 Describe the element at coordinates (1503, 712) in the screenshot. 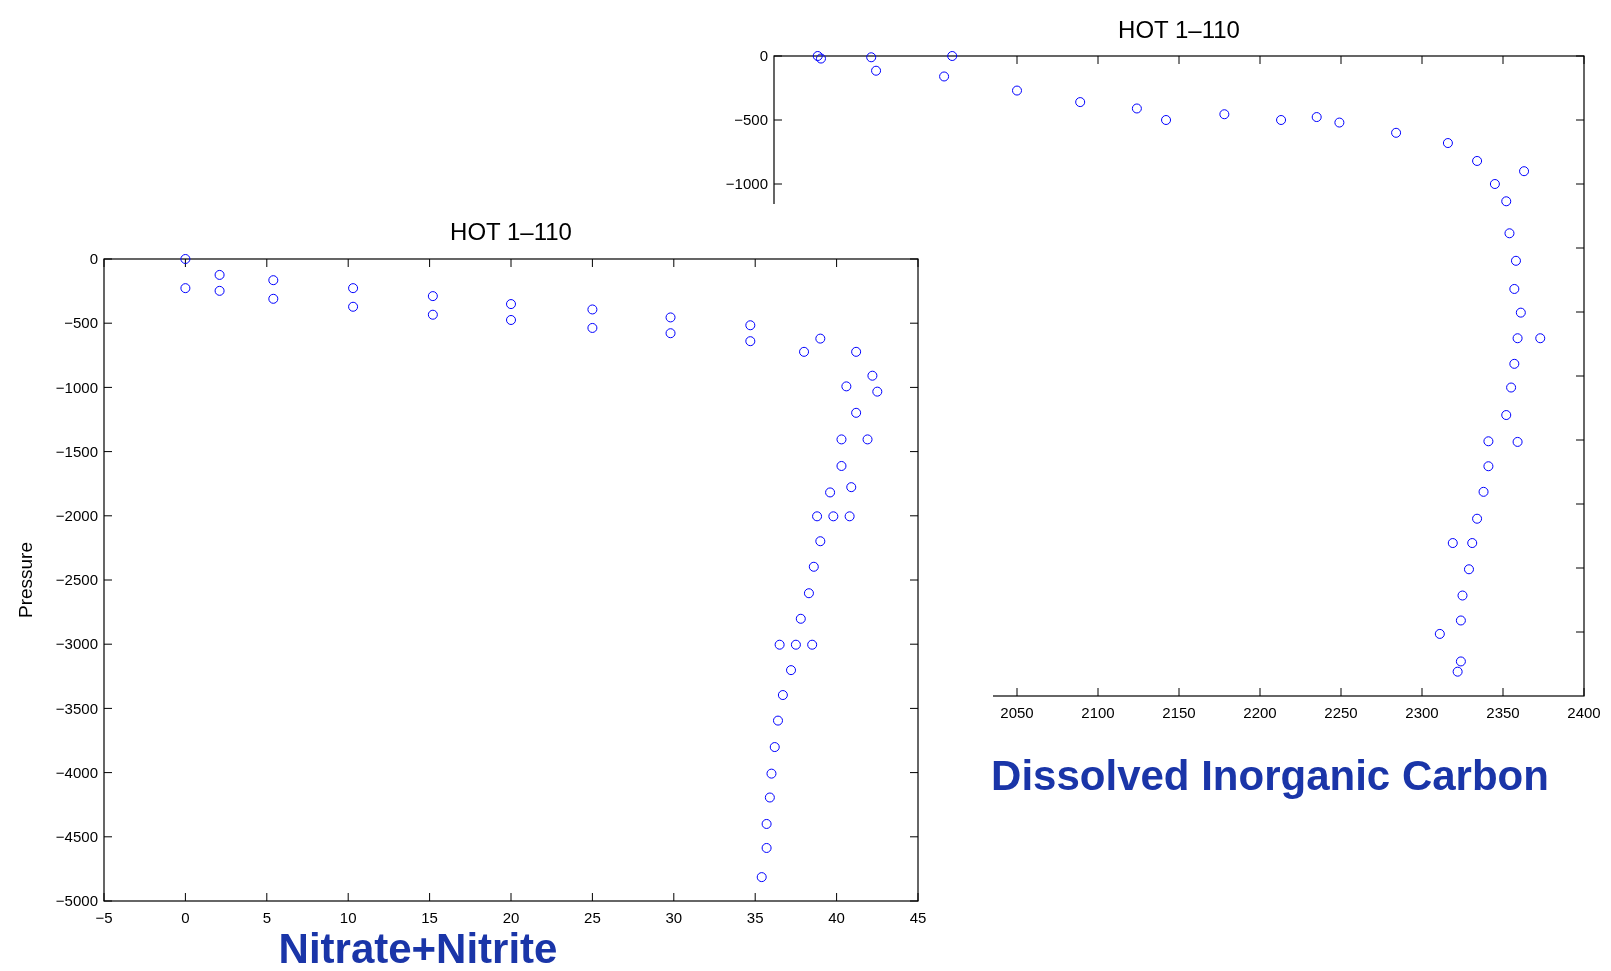

I see `x-tick-label: 2350` at that location.